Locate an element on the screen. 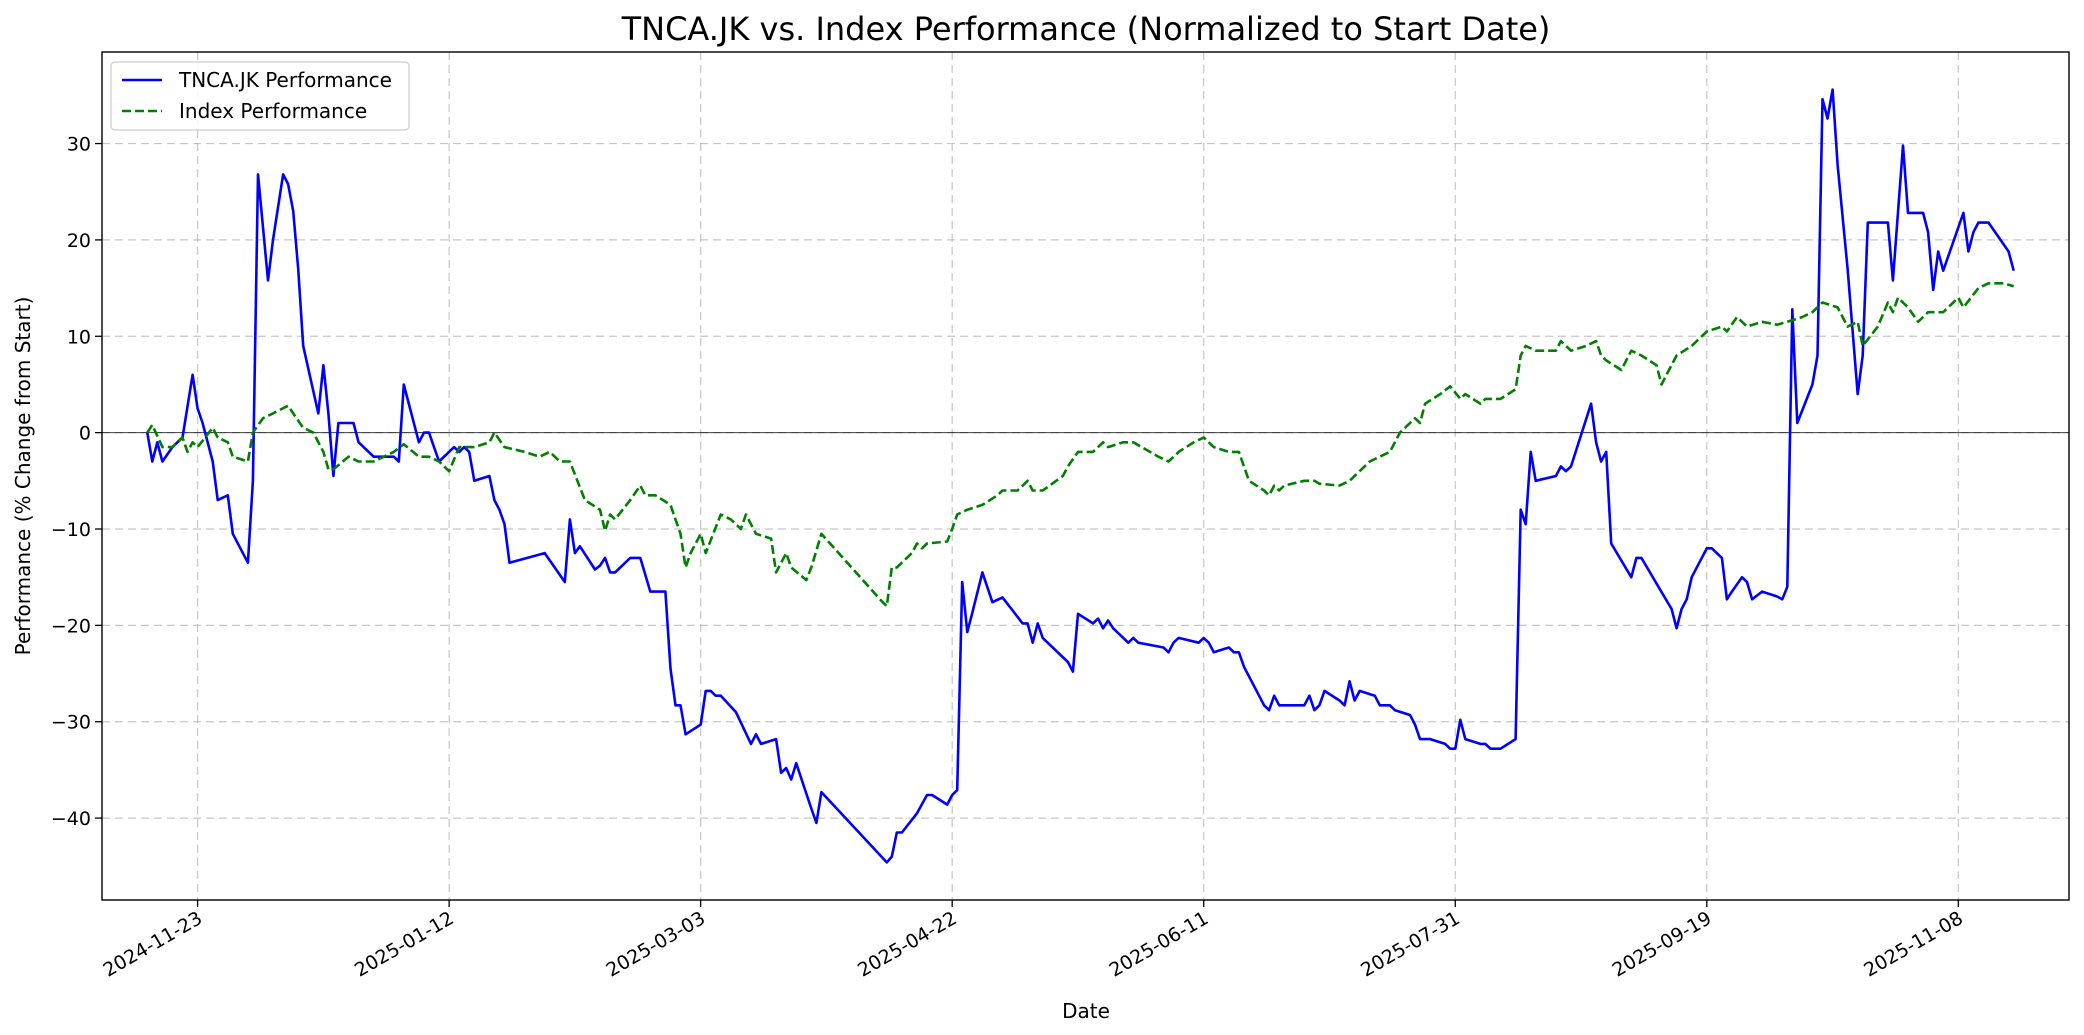 This screenshot has width=2084, height=1035. legend: TNCA.JK Performance Index Performance is located at coordinates (260, 96).